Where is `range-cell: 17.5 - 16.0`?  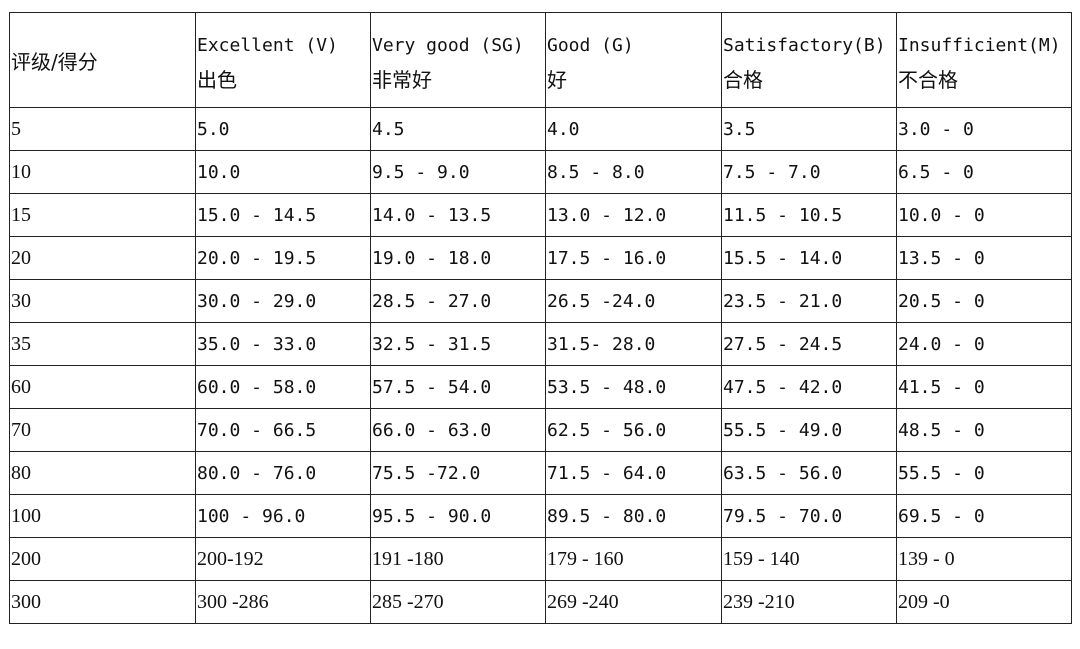 range-cell: 17.5 - 16.0 is located at coordinates (633, 258).